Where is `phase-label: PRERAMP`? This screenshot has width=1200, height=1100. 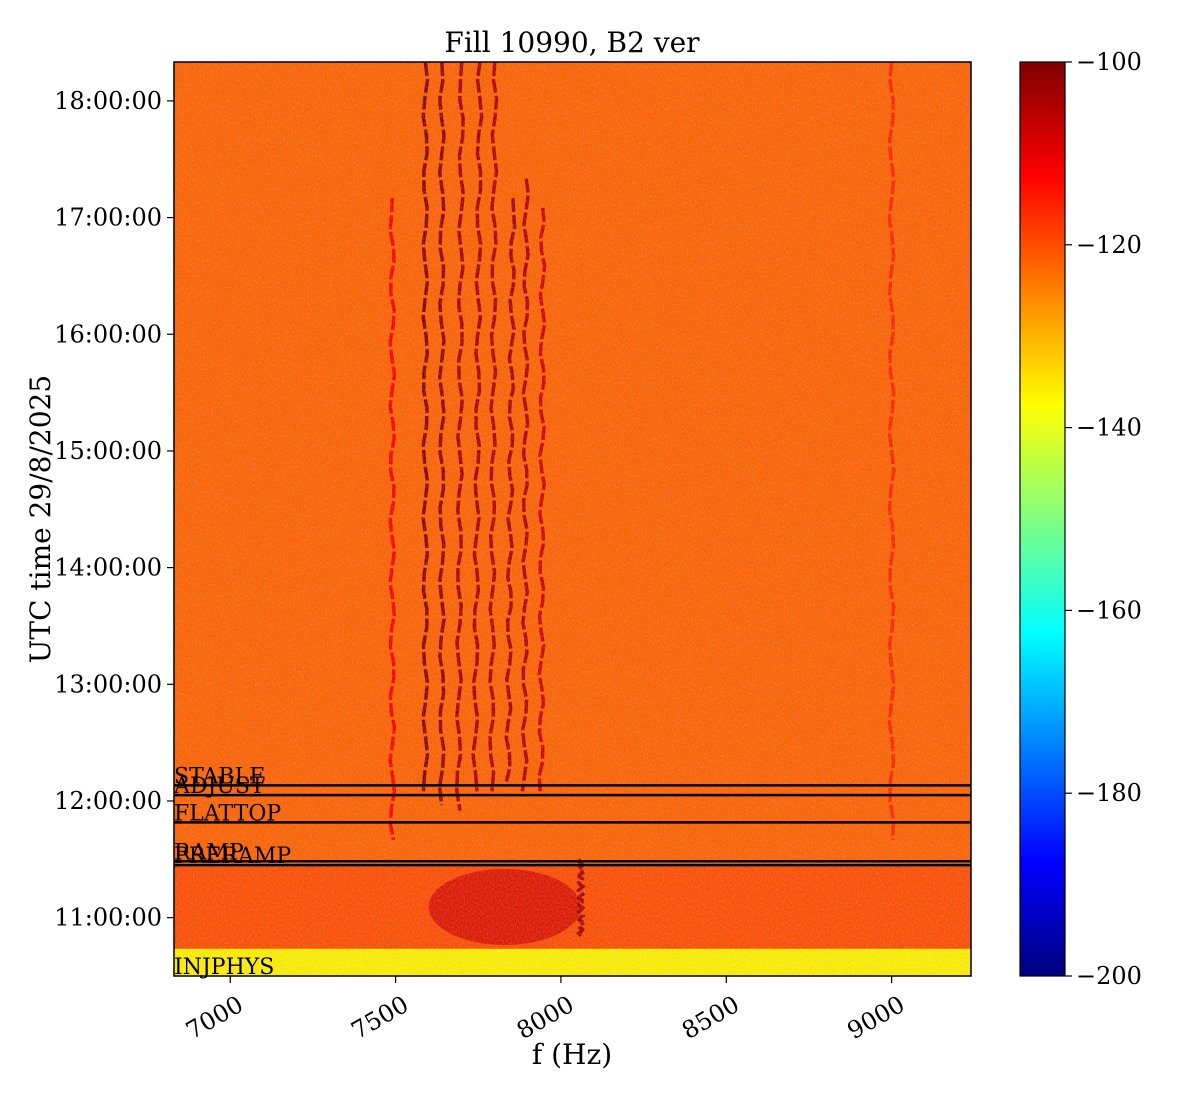
phase-label: PRERAMP is located at coordinates (232, 856).